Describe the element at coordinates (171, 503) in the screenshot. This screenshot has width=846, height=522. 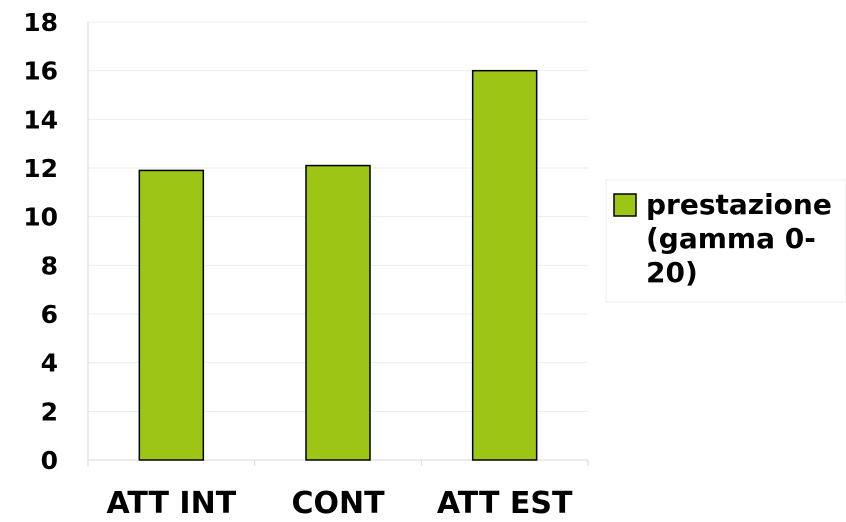
I see `x-tick-label: ATT INT` at that location.